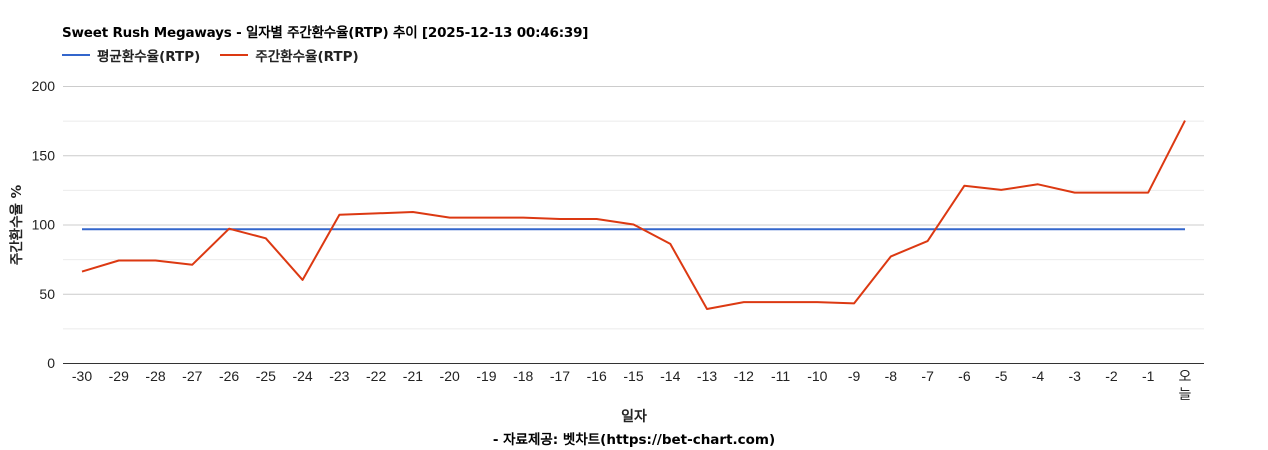 Image resolution: width=1268 pixels, height=450 pixels. I want to click on x-tick-label: -28, so click(155, 376).